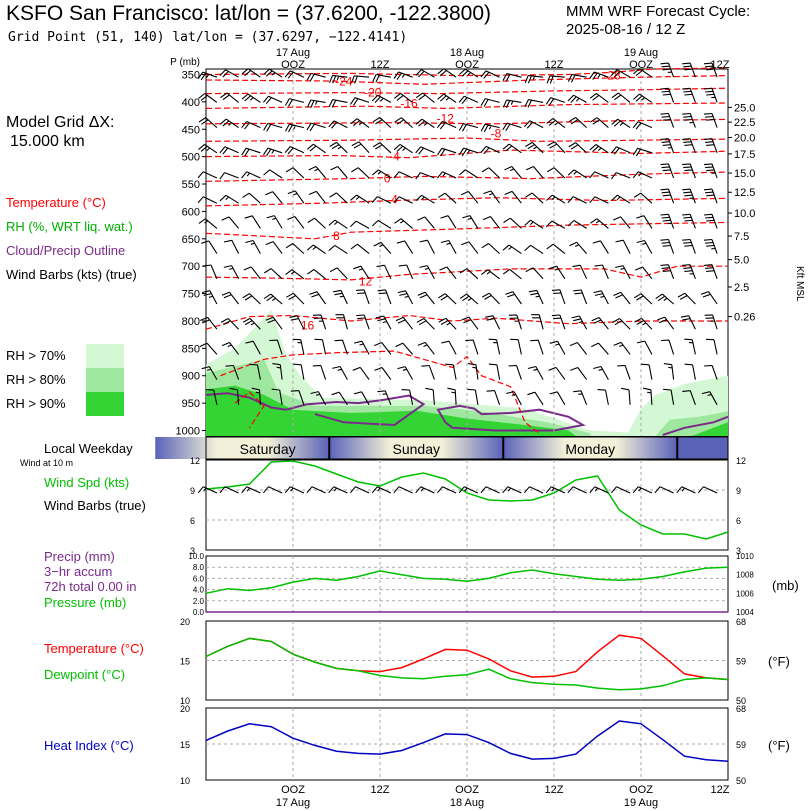 This screenshot has height=811, width=810. Describe the element at coordinates (199, 612) in the screenshot. I see `precip-ytick: 0.0` at that location.